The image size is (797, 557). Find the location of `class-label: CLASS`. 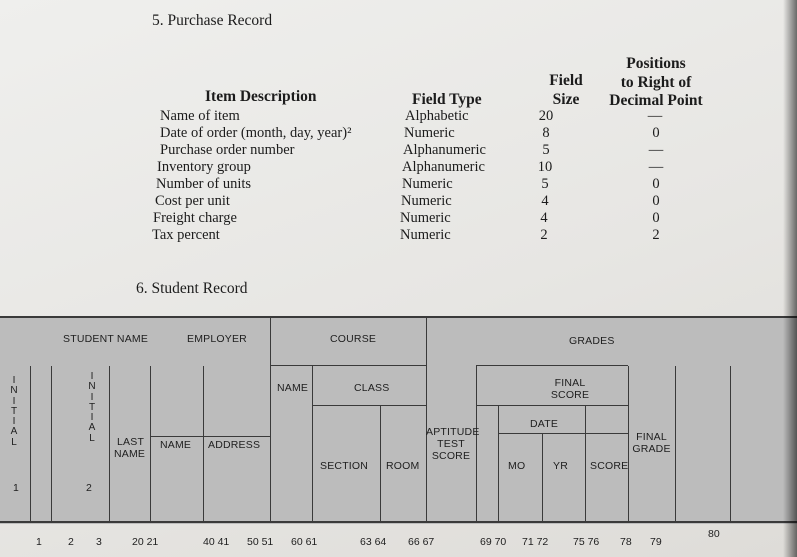

class-label: CLASS is located at coordinates (372, 388).